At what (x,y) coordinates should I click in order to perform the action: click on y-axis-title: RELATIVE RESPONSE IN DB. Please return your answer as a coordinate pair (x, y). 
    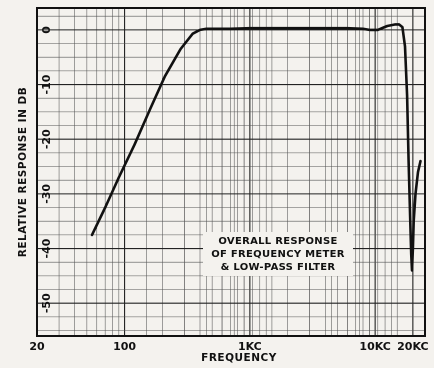
    Looking at the image, I should click on (23, 172).